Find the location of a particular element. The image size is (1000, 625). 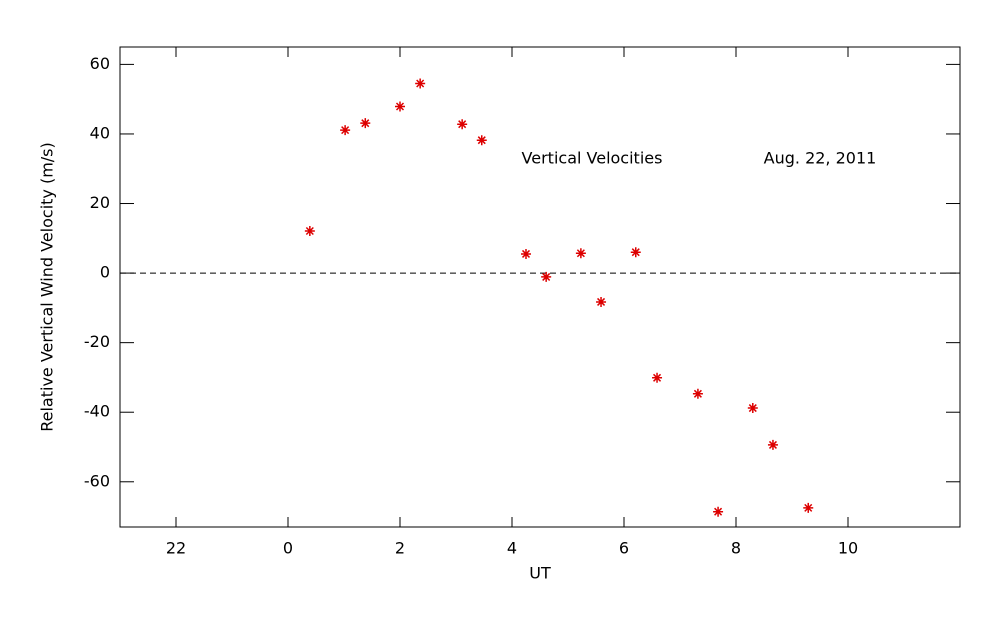

y-tick-label: 60 is located at coordinates (100, 63).